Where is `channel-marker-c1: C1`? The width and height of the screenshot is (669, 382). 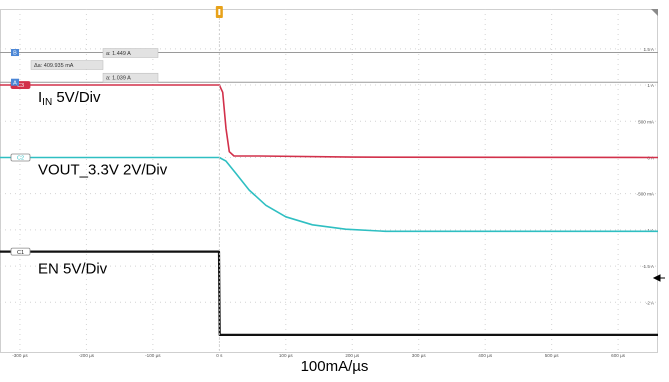 channel-marker-c1: C1 is located at coordinates (20, 251).